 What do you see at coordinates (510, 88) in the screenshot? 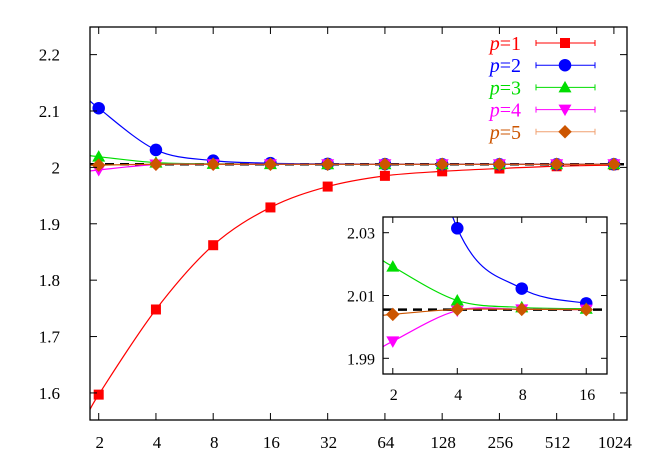
I see `legend-label-value: =3` at bounding box center [510, 88].